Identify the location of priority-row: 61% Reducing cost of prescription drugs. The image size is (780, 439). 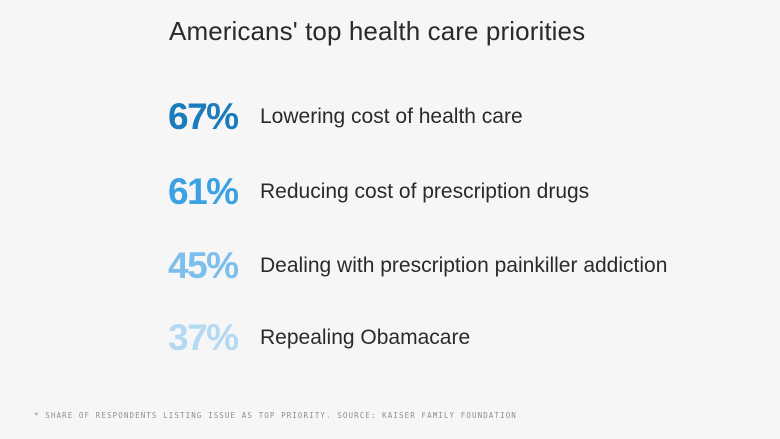
(378, 192).